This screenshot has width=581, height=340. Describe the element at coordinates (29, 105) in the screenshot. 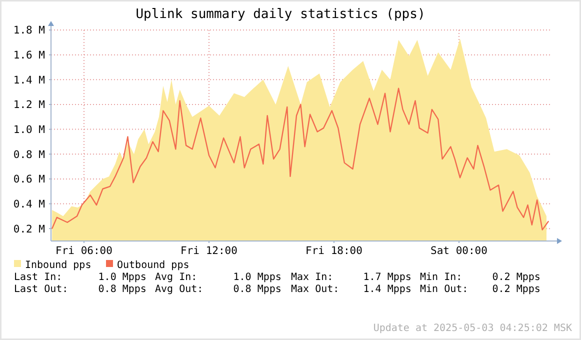

I see `y-tick-label: 1.2 M` at that location.